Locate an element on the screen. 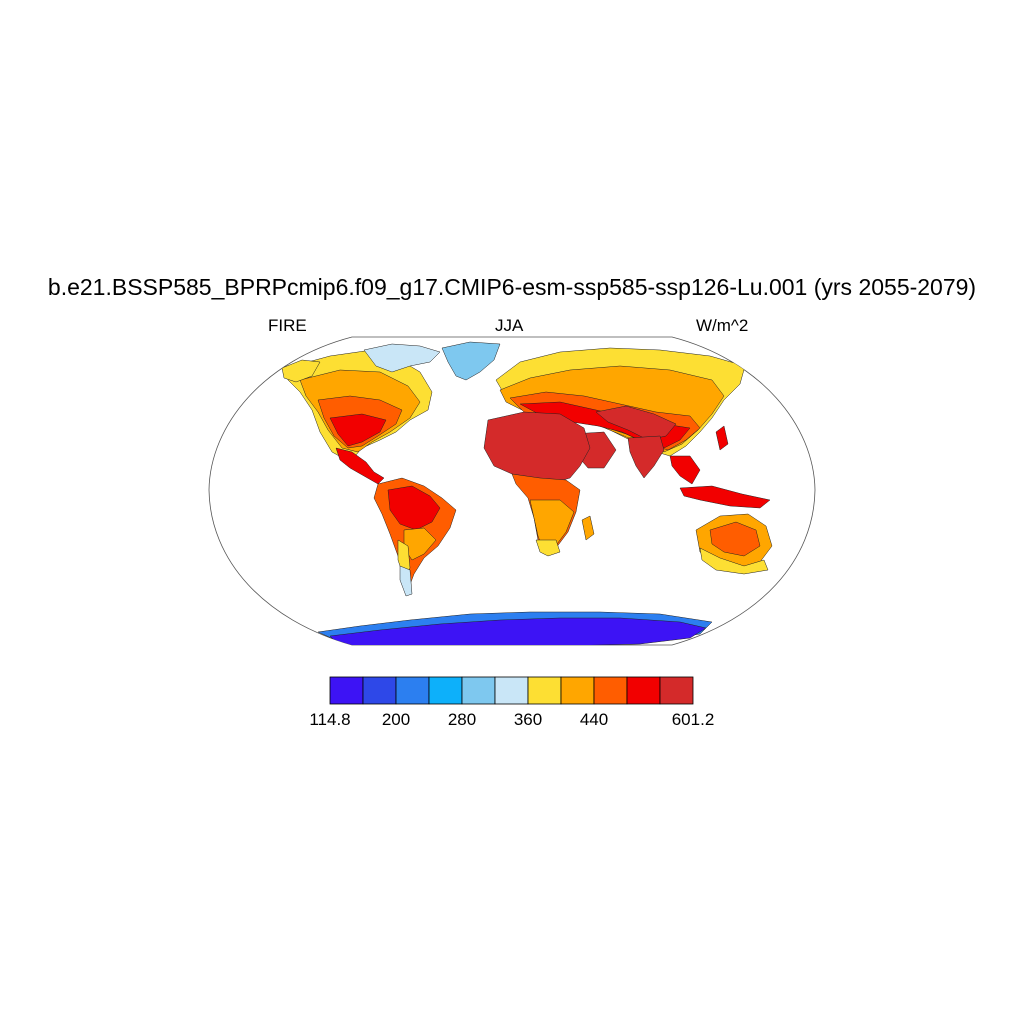  south-america is located at coordinates (415, 537).